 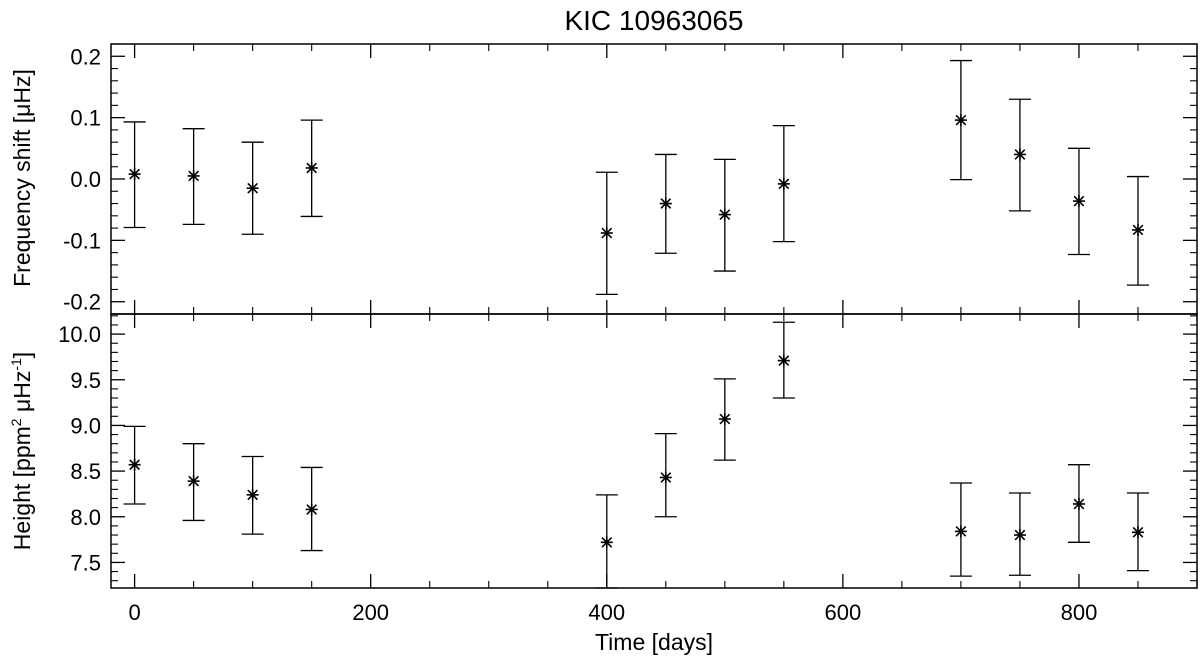 What do you see at coordinates (22, 178) in the screenshot?
I see `y-axis-label-frequency-shift: Frequency shift [μHz]` at bounding box center [22, 178].